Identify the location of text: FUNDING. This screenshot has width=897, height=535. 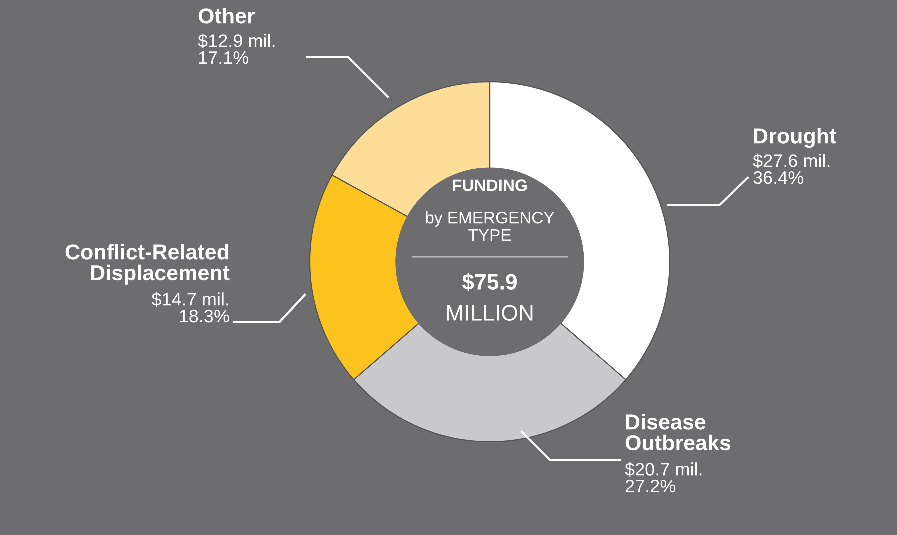
(490, 186).